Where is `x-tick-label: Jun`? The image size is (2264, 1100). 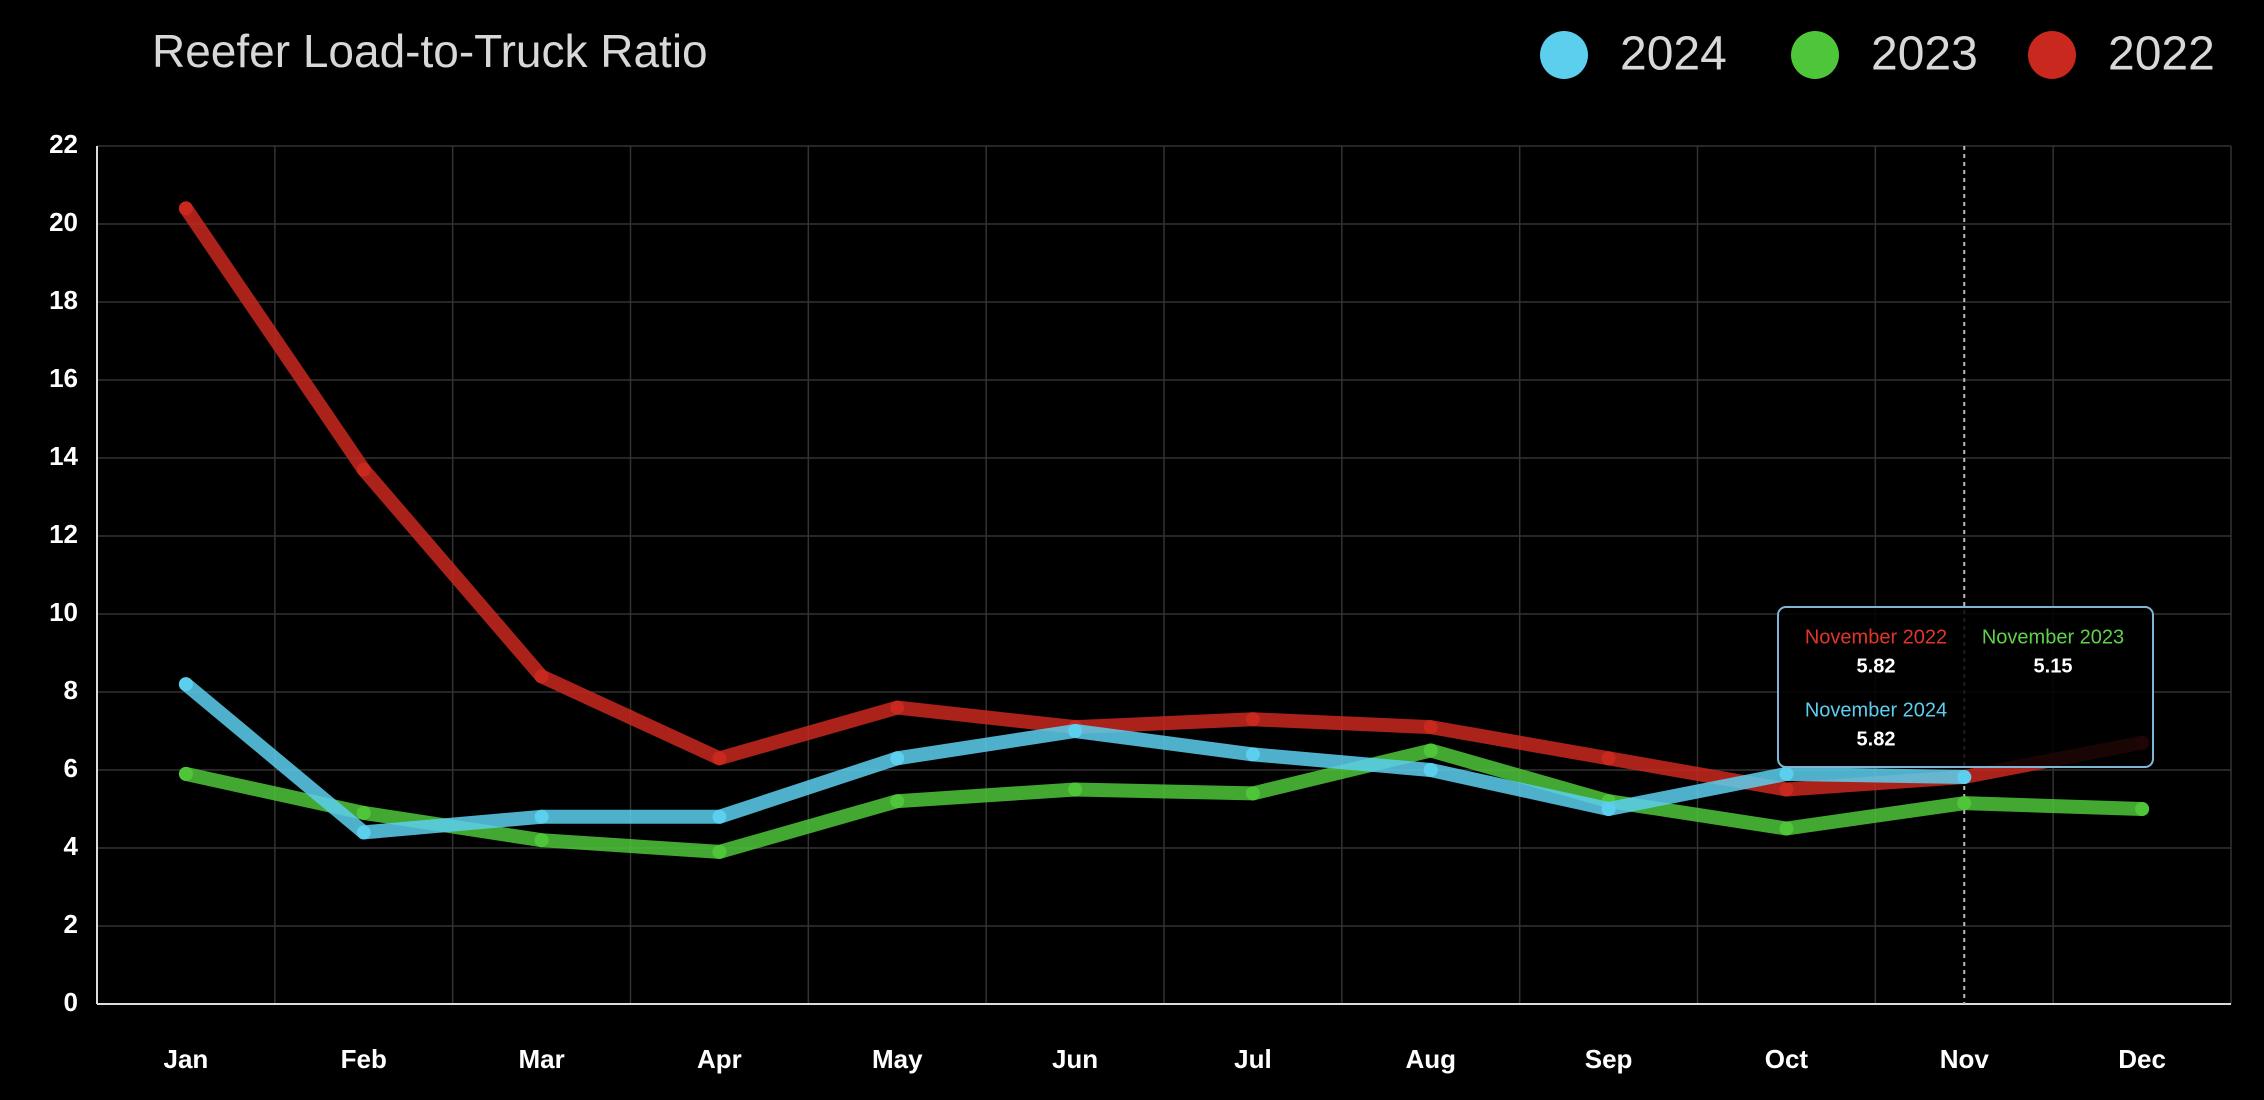 x-tick-label: Jun is located at coordinates (1075, 1059).